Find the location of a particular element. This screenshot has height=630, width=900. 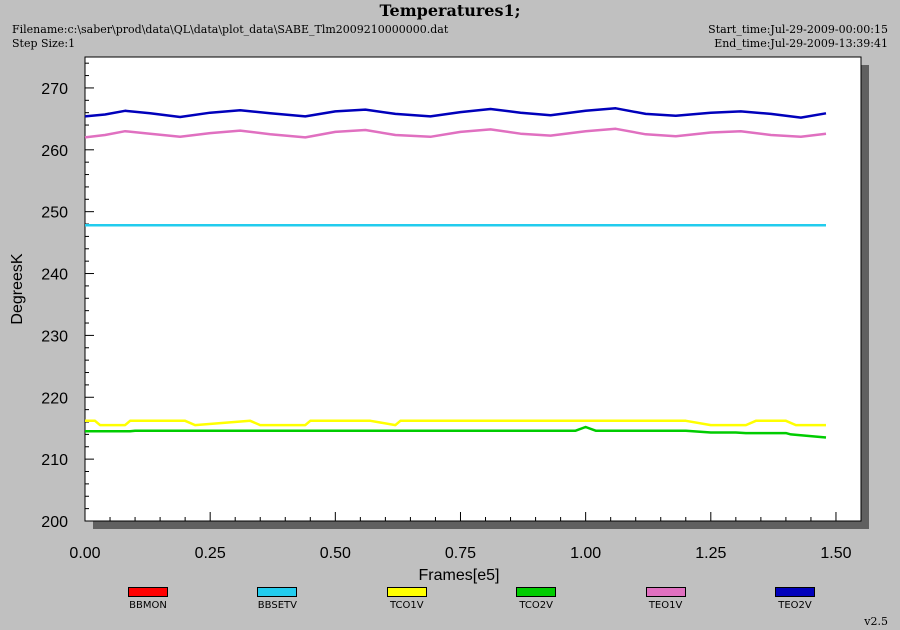

x-tick-label: 1.50 is located at coordinates (835, 553).